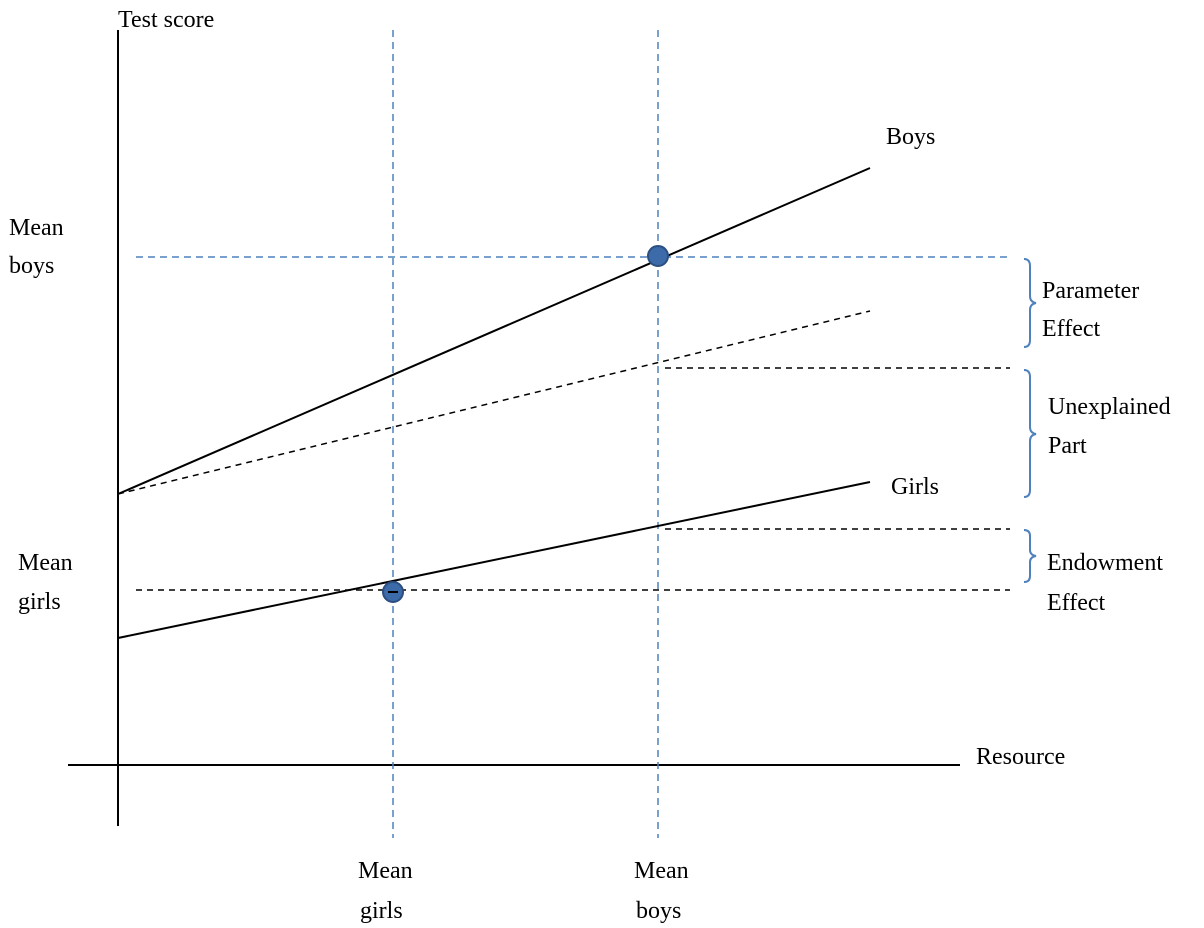 Image resolution: width=1204 pixels, height=928 pixels. I want to click on boys-line-label: Boys, so click(910, 137).